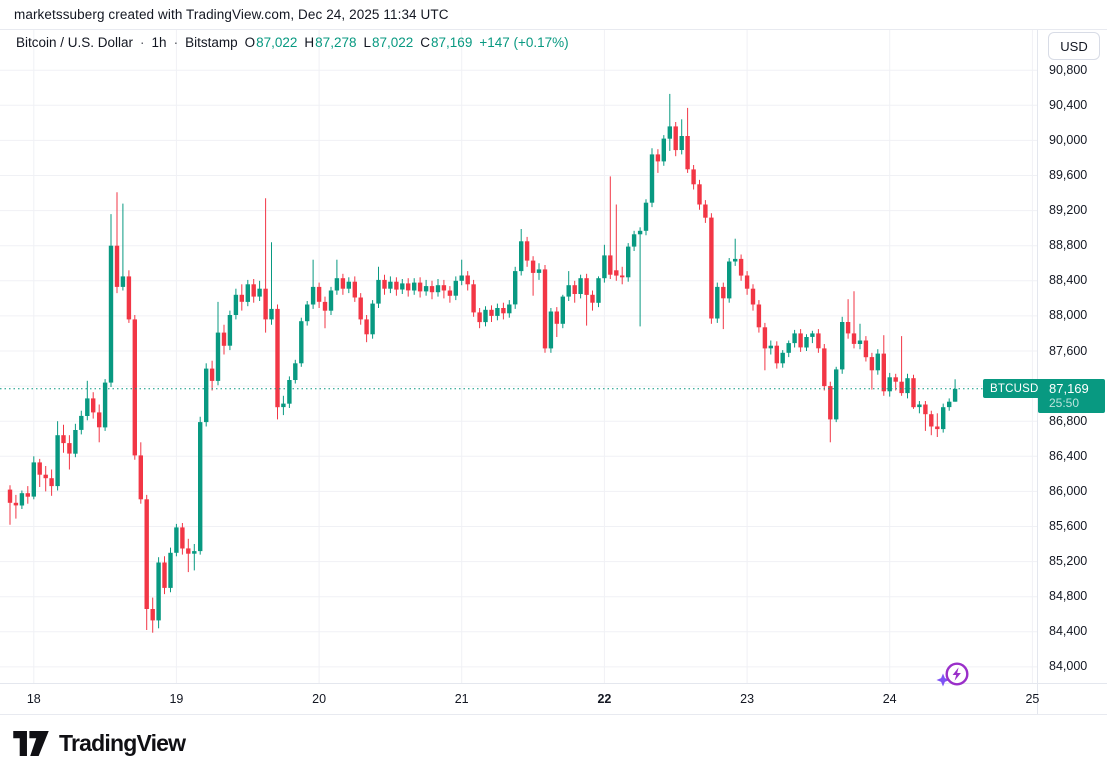 The image size is (1107, 776). Describe the element at coordinates (330, 42) in the screenshot. I see `ohlc-high: H 87,278` at that location.